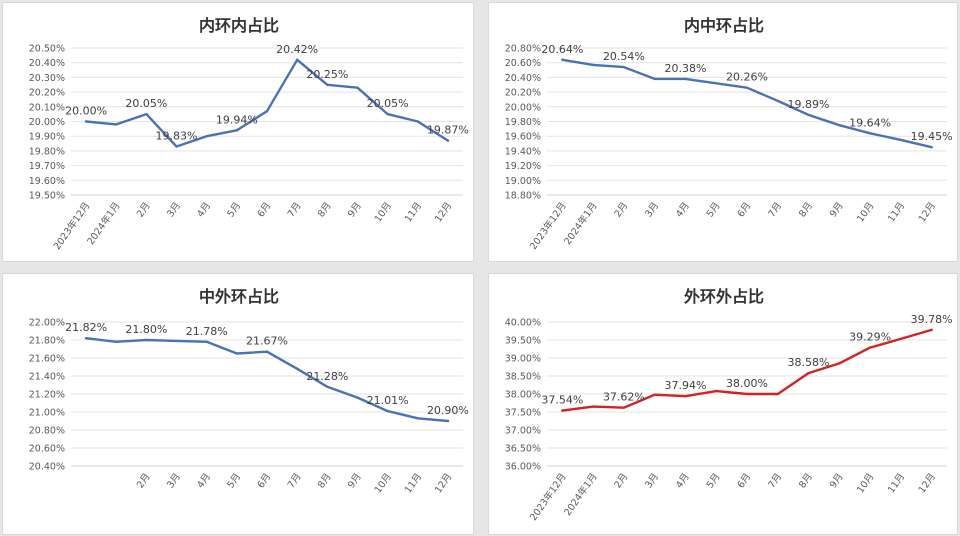 The height and width of the screenshot is (536, 960). What do you see at coordinates (932, 319) in the screenshot?
I see `data-label: 39.78%` at bounding box center [932, 319].